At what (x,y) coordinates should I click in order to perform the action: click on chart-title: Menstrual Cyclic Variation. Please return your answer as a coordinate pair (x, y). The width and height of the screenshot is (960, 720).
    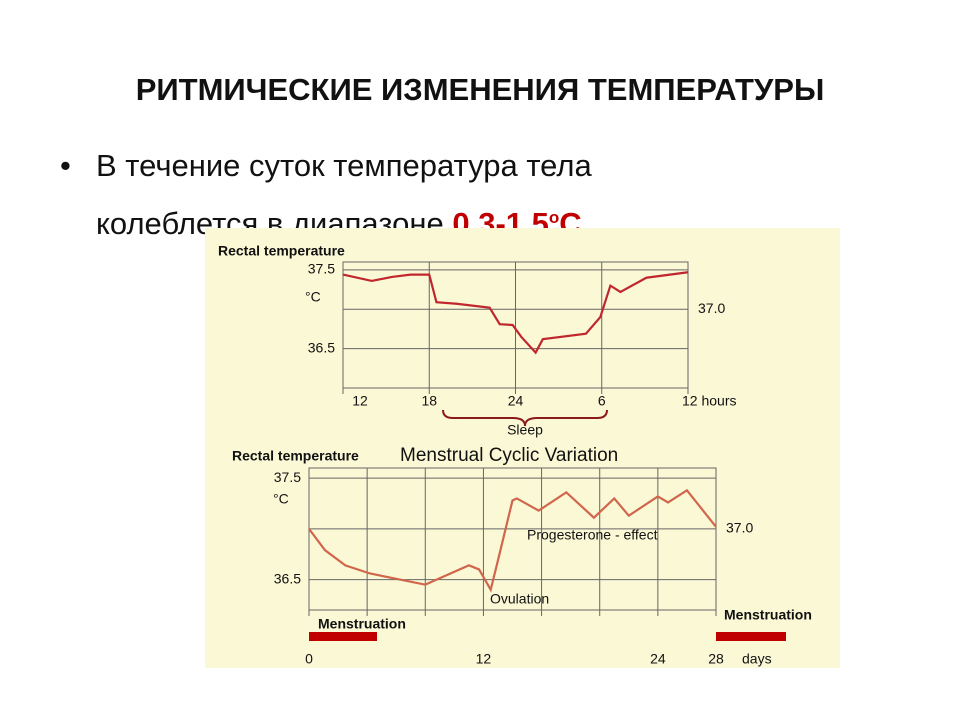
    Looking at the image, I should click on (509, 455).